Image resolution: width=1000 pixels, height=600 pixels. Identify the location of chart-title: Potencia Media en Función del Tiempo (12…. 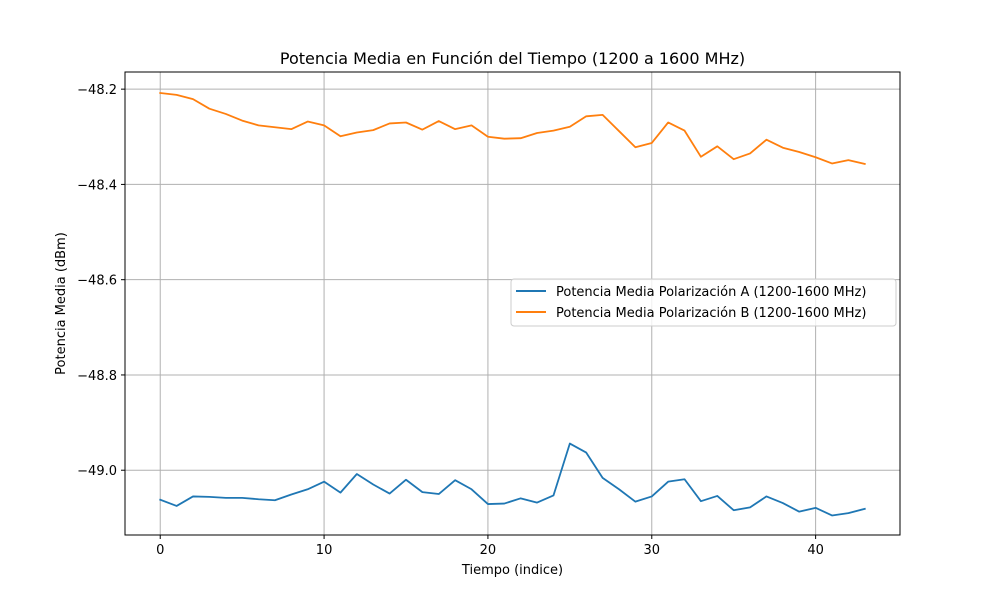
(512, 58).